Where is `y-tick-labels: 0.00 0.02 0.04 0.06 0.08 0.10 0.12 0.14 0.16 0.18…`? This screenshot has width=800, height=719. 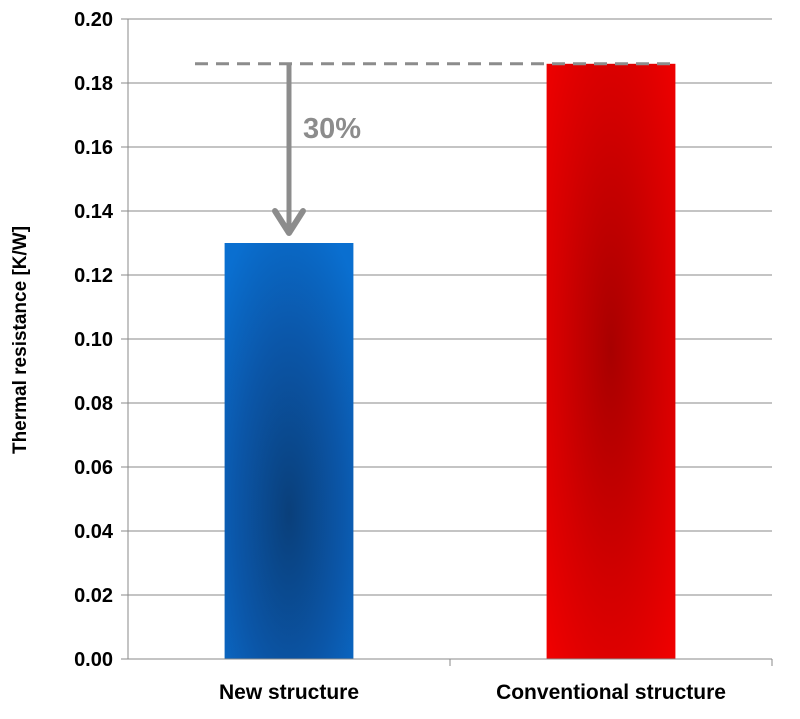
y-tick-labels: 0.00 0.02 0.04 0.06 0.08 0.10 0.12 0.14 0.16 0.18… is located at coordinates (94, 340).